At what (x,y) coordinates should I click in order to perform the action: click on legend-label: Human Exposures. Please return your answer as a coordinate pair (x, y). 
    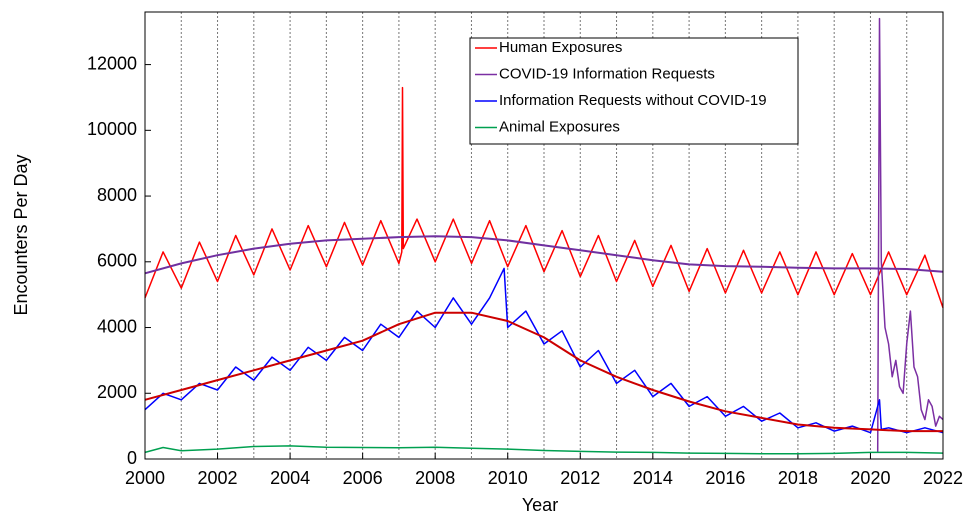
    Looking at the image, I should click on (560, 47).